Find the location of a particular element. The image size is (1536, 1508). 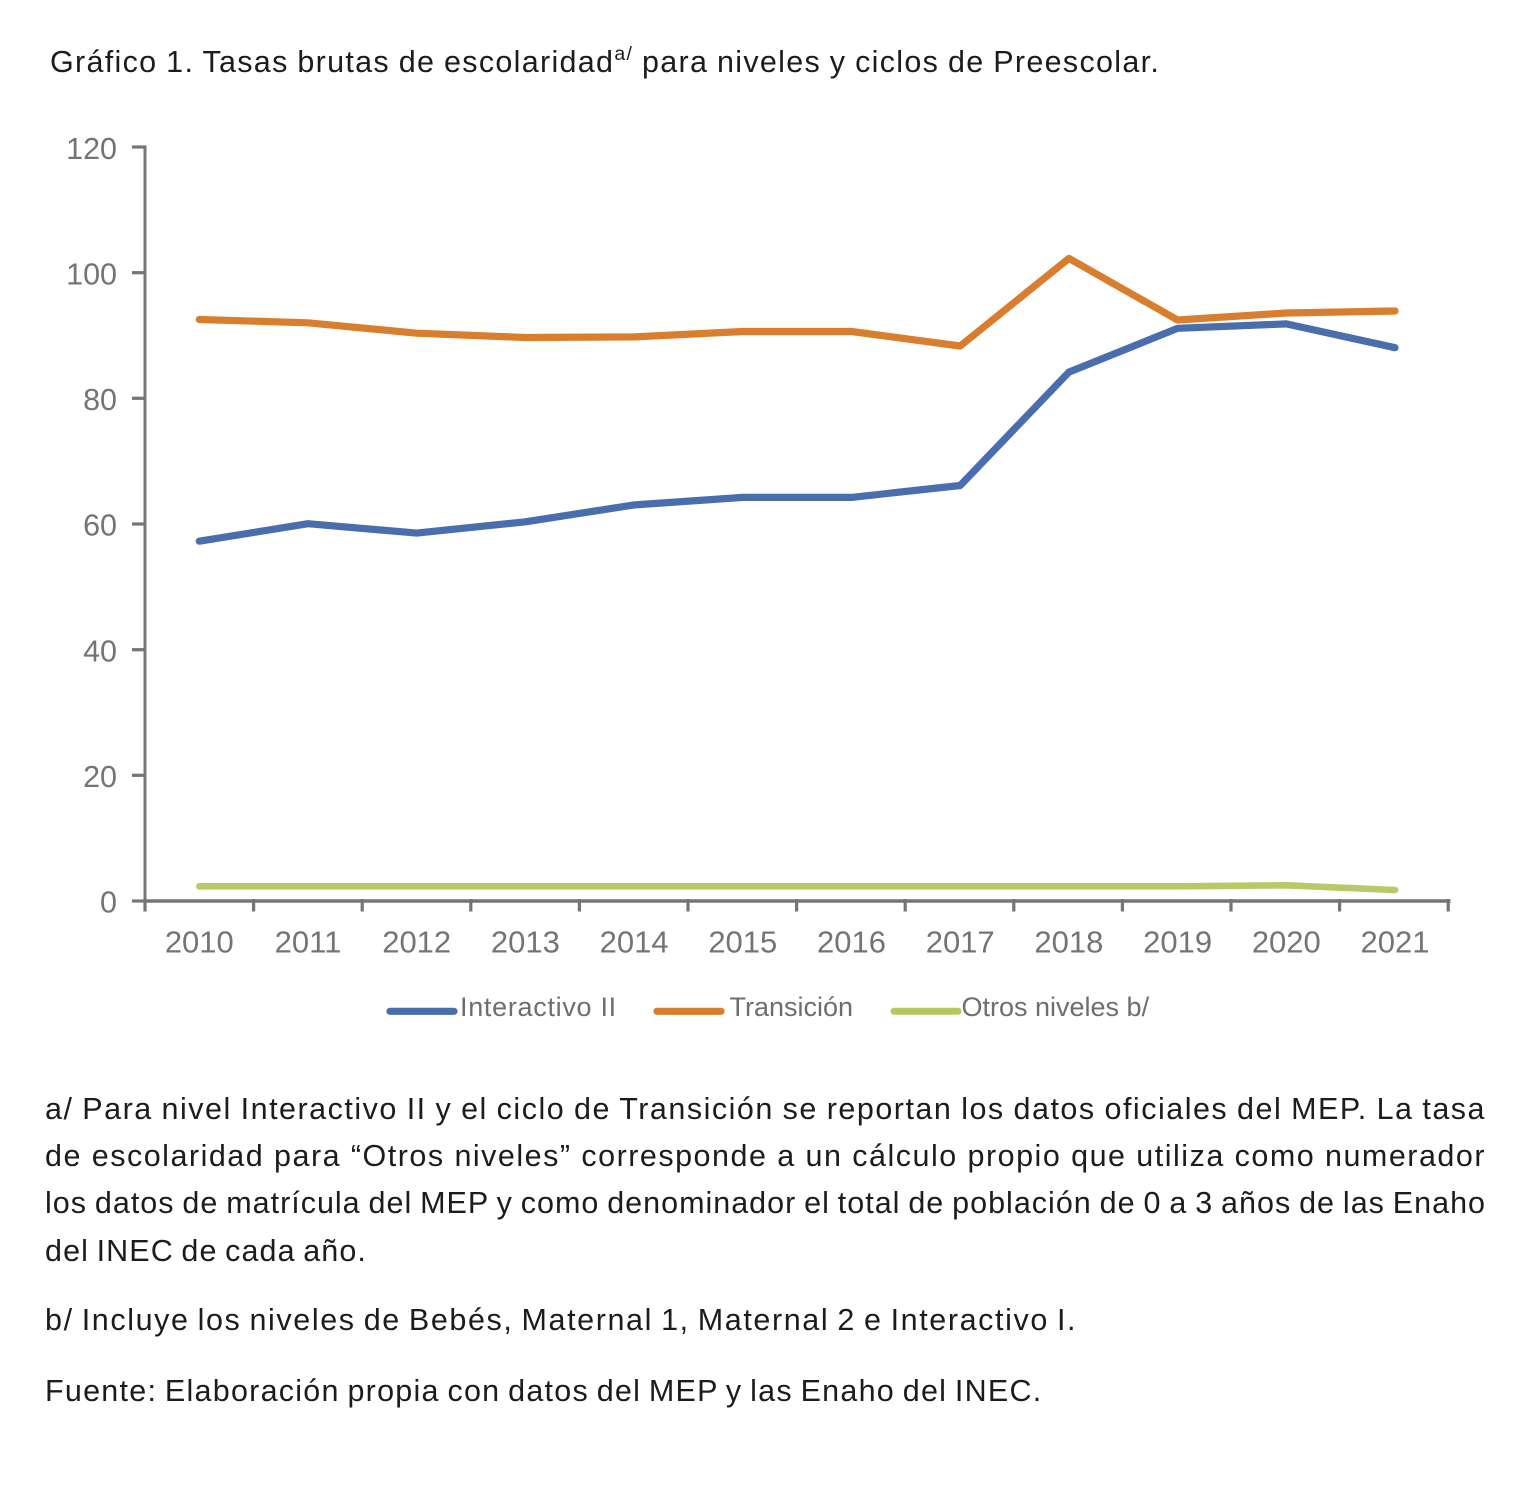

svg-text: 2011 is located at coordinates (308, 942).